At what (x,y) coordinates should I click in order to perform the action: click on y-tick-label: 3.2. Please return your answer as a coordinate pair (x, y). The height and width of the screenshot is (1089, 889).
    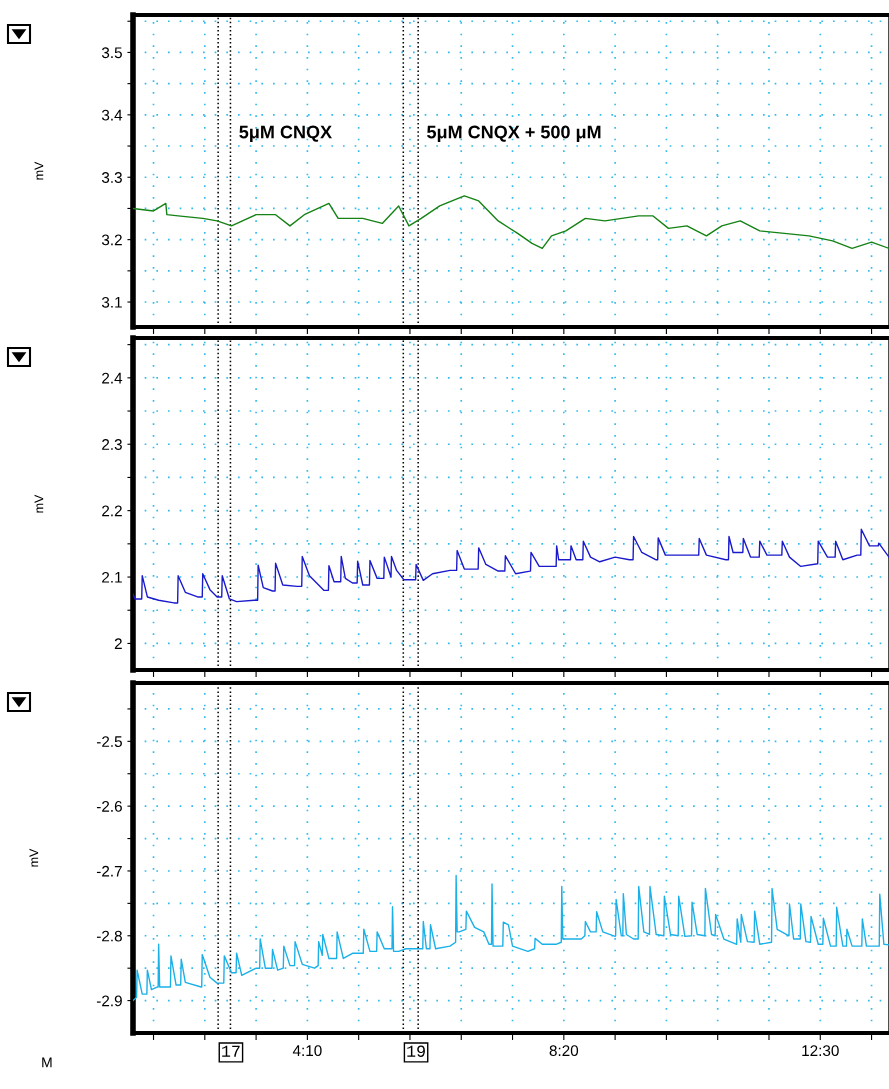
    Looking at the image, I should click on (111, 240).